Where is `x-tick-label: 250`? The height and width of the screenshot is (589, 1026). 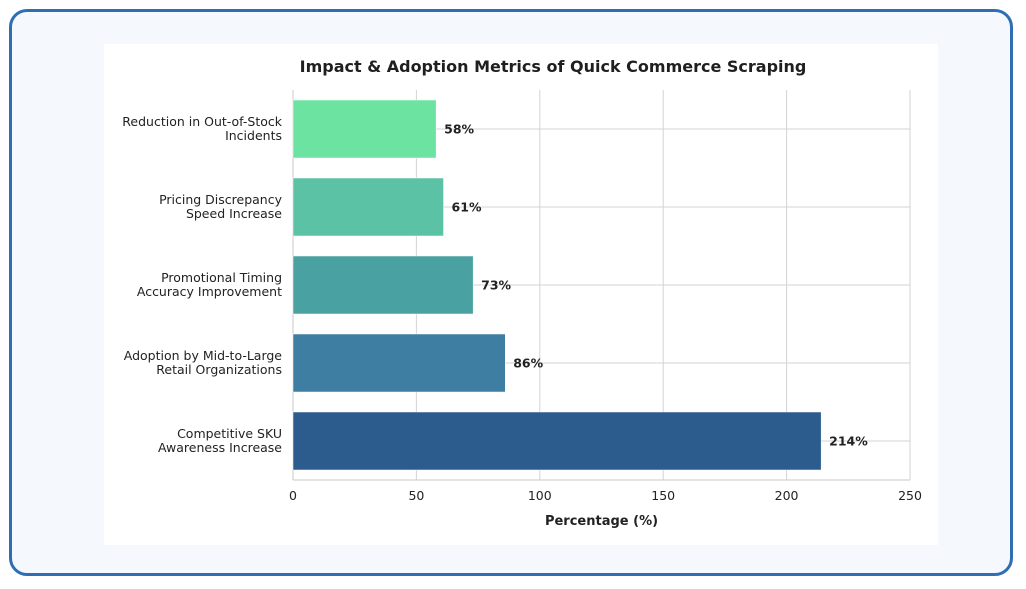 x-tick-label: 250 is located at coordinates (910, 495).